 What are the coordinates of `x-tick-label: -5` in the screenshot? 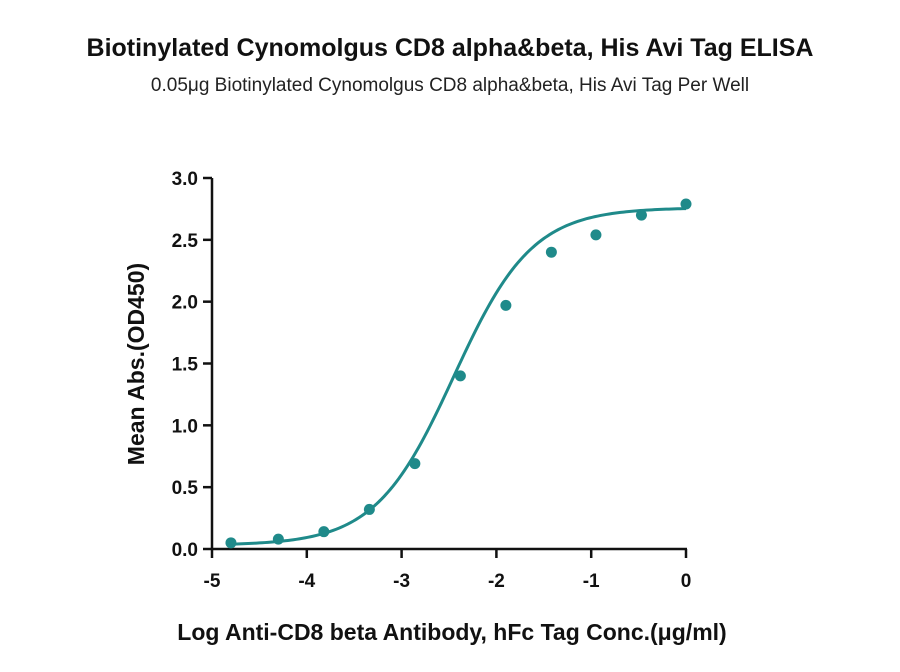 It's located at (212, 581).